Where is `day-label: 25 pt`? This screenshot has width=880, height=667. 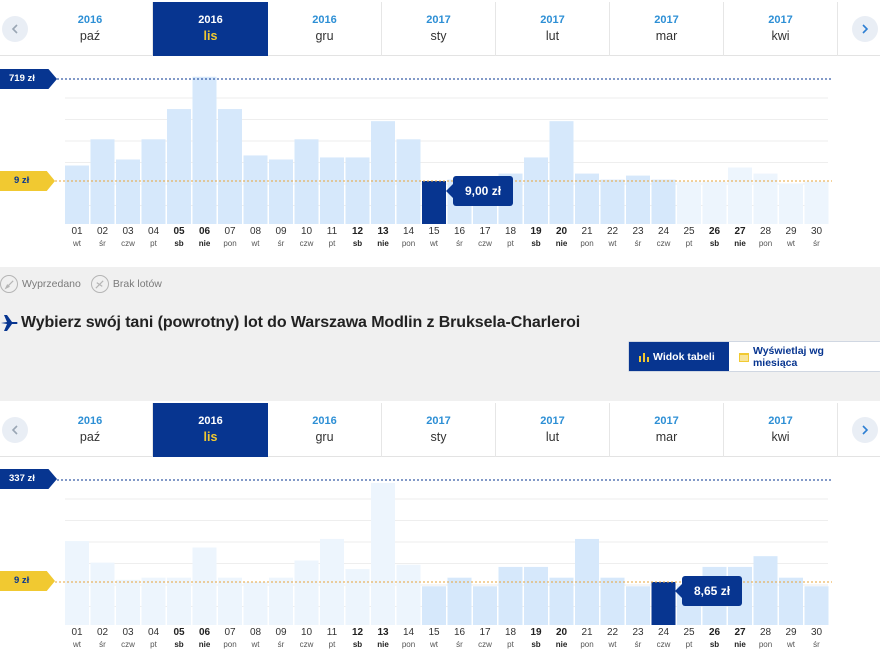 day-label: 25 pt is located at coordinates (689, 639).